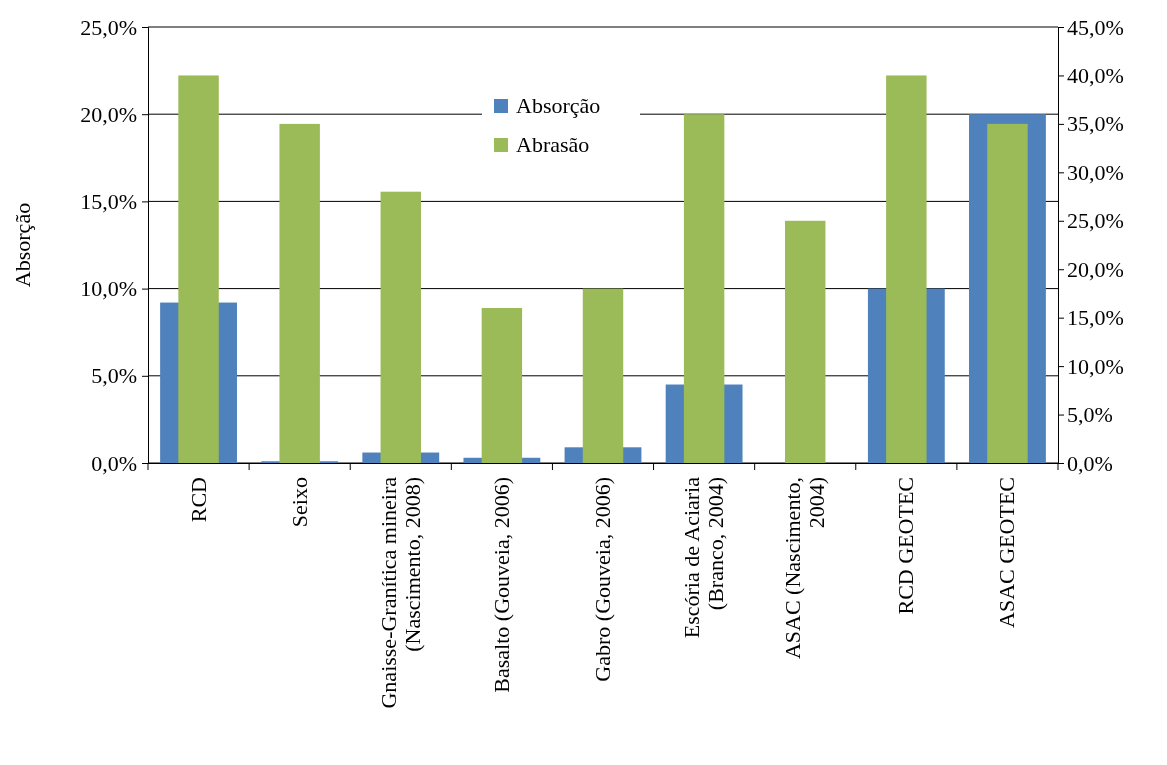 This screenshot has width=1167, height=765. What do you see at coordinates (1095, 172) in the screenshot?
I see `y2-tick-label: 30,0%` at bounding box center [1095, 172].